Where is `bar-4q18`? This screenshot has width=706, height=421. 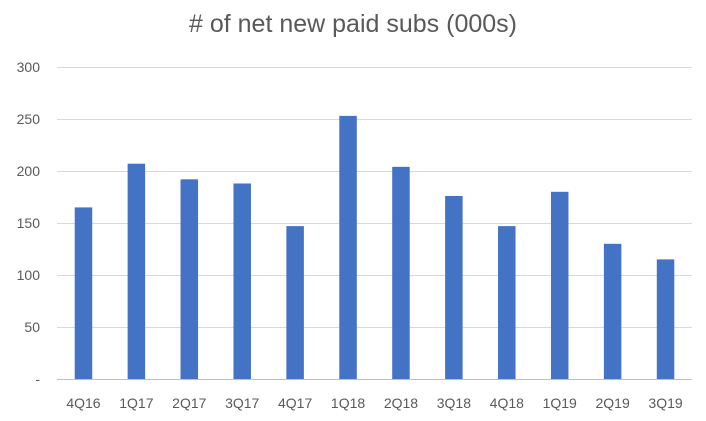 bar-4q18 is located at coordinates (507, 302).